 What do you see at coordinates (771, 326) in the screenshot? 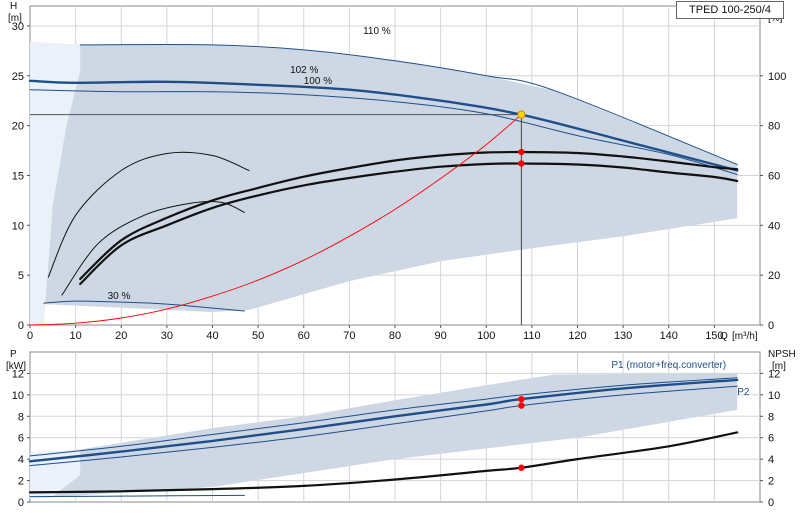
I see `top-y2-tick-label: 0` at bounding box center [771, 326].